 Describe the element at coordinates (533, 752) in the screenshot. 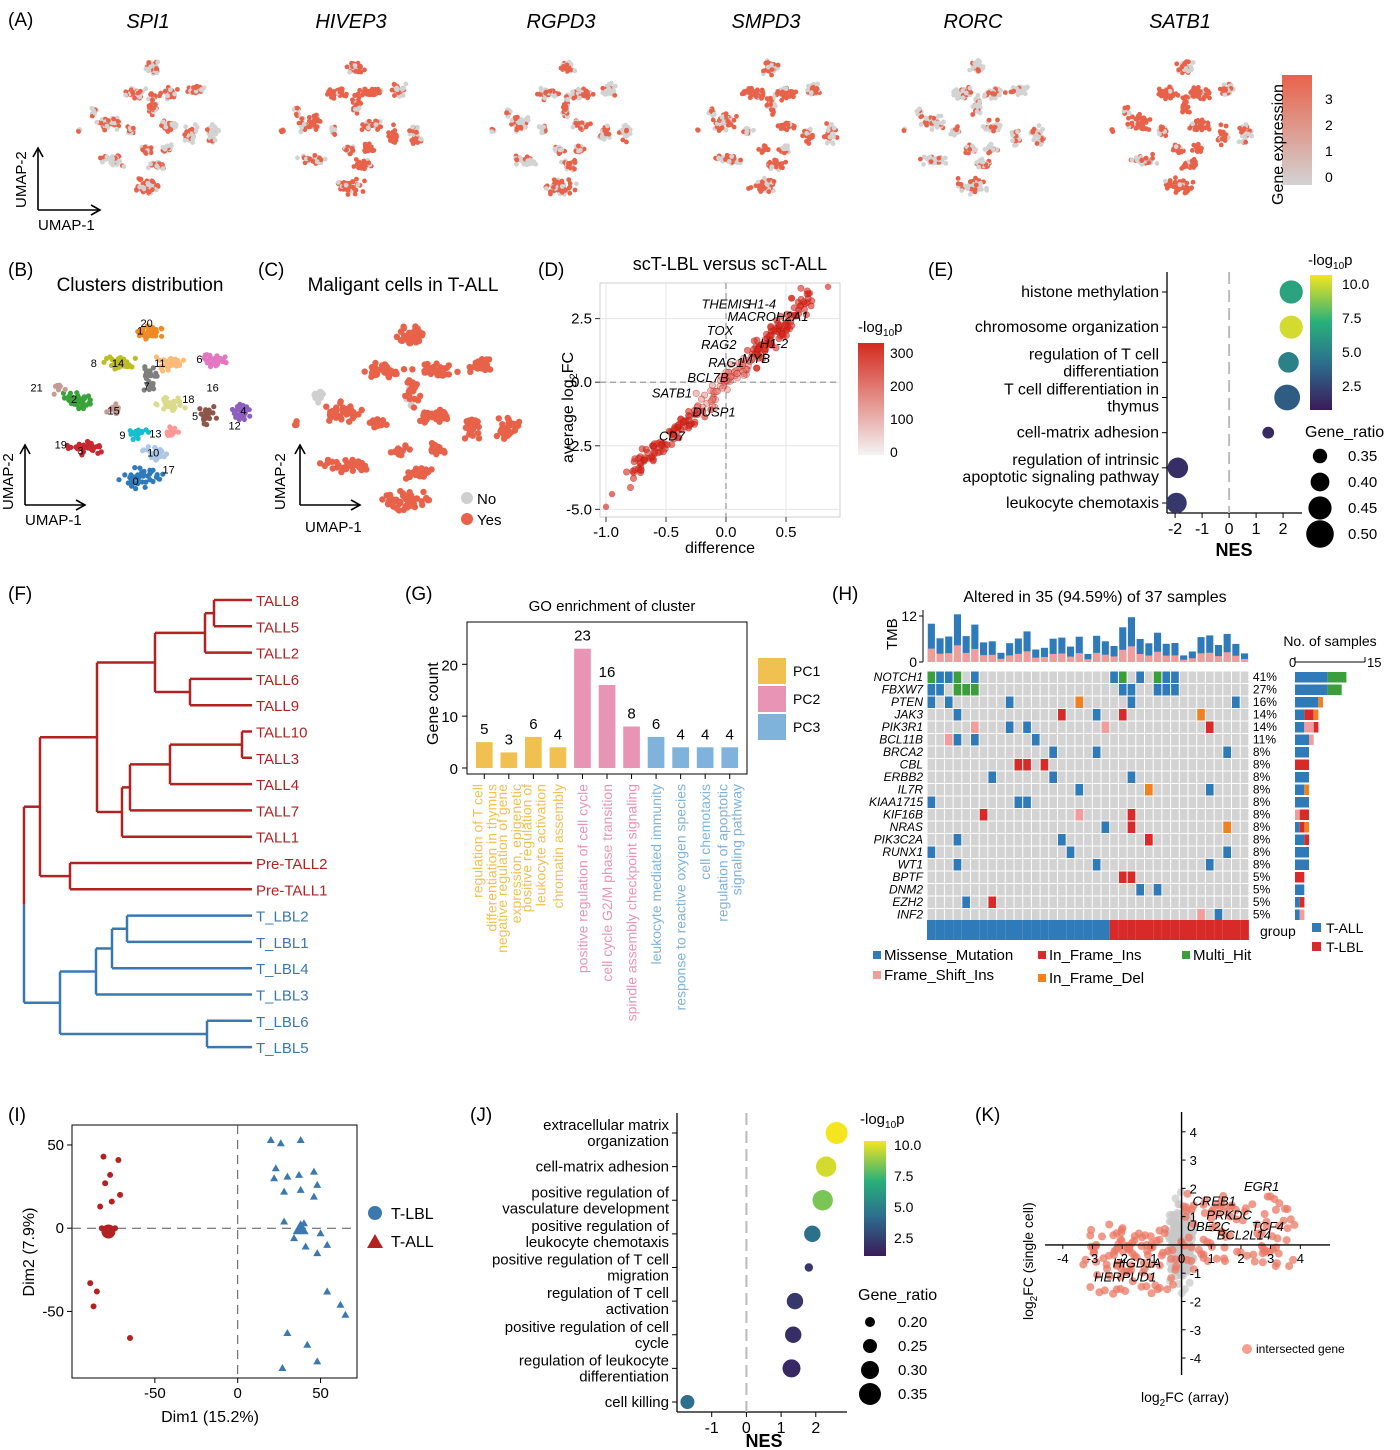

I see `go-bar` at that location.